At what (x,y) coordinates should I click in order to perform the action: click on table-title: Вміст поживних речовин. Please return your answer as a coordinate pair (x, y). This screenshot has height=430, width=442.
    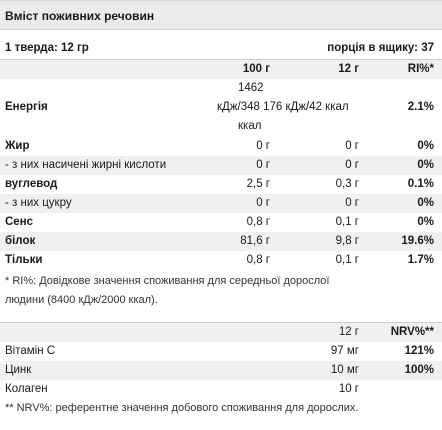
    Looking at the image, I should click on (221, 15).